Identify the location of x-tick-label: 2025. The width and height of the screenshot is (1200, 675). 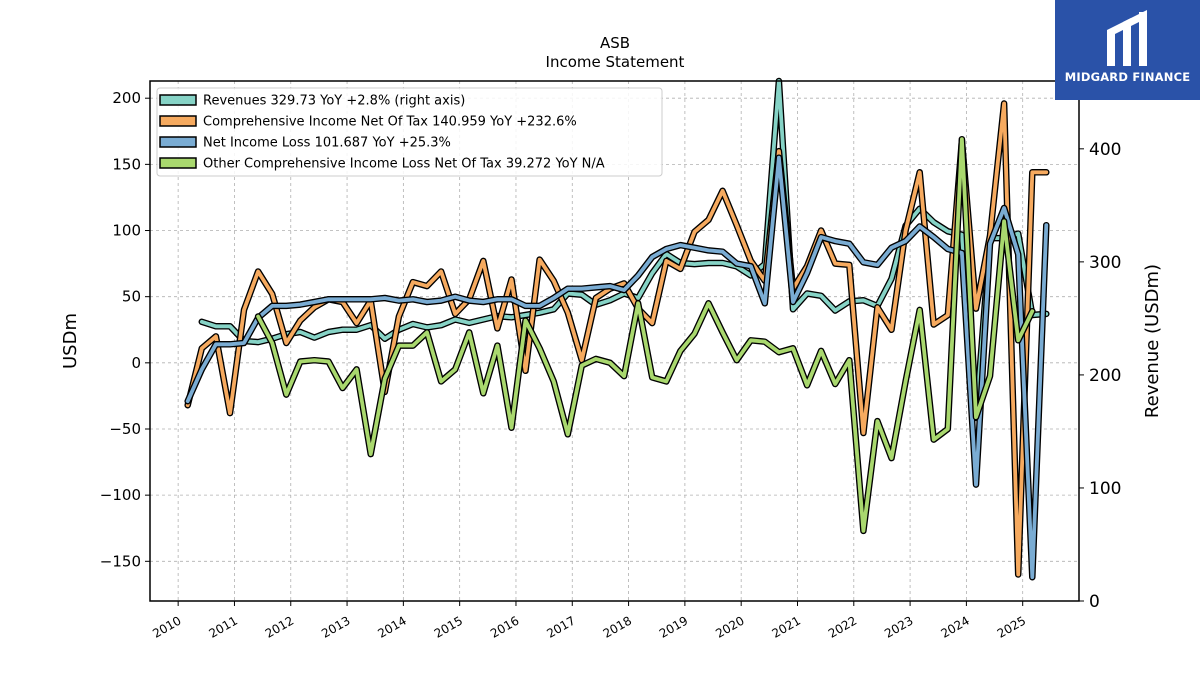
(1011, 626).